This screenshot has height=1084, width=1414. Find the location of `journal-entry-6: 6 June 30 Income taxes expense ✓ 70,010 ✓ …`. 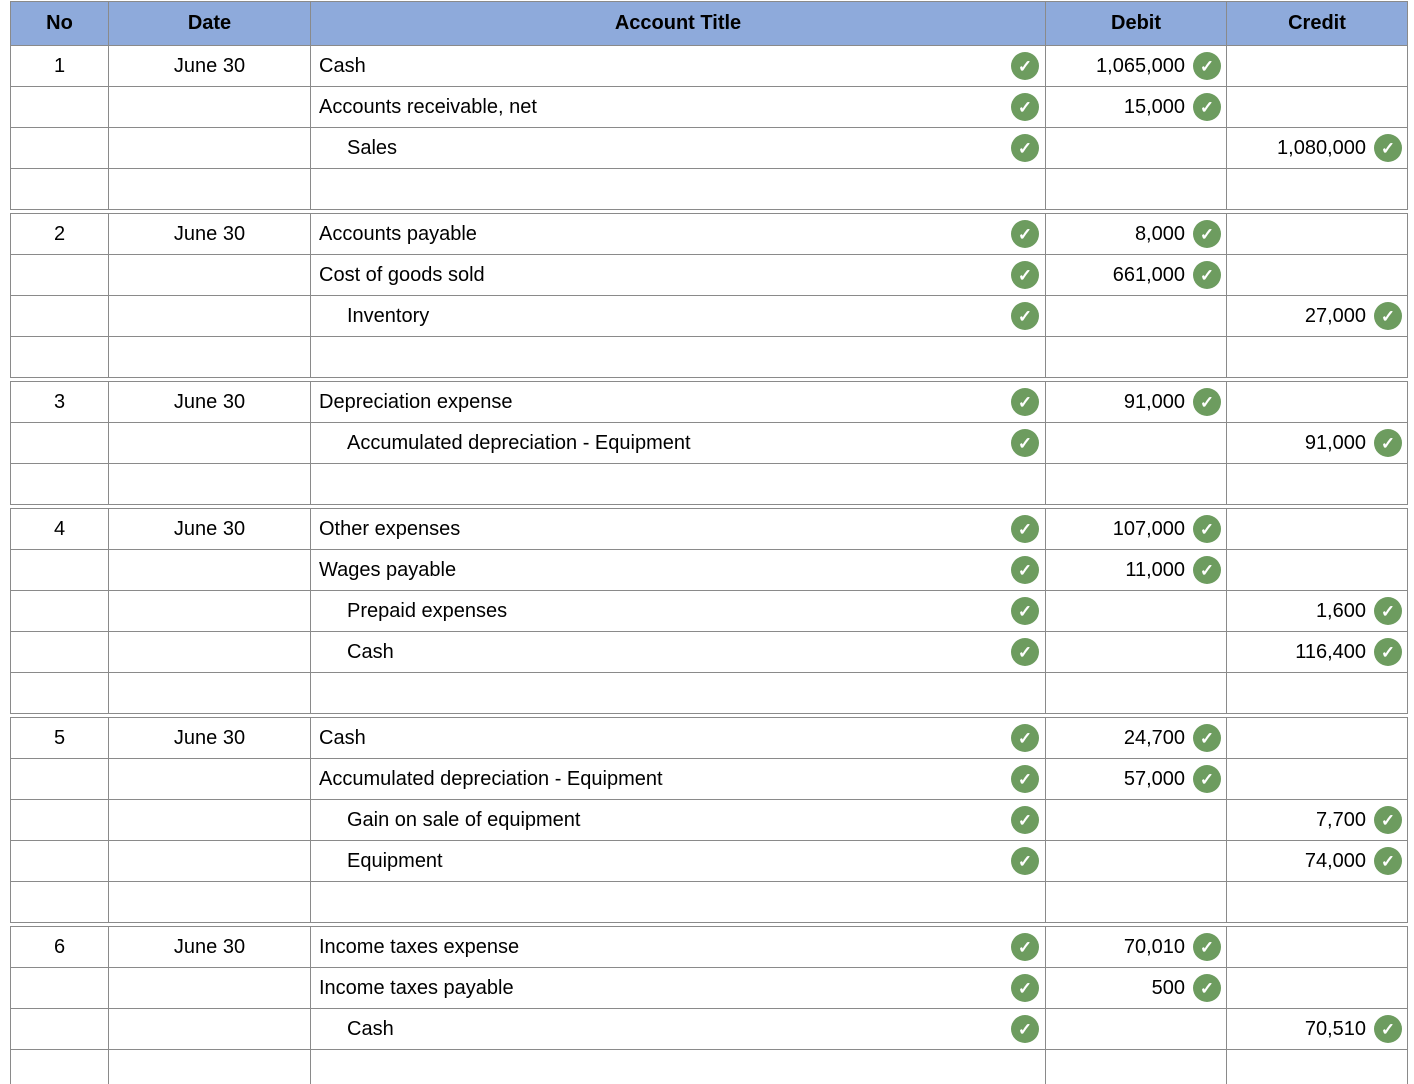

journal-entry-6: 6 June 30 Income taxes expense ✓ 70,010 ✓ … is located at coordinates (709, 1005).